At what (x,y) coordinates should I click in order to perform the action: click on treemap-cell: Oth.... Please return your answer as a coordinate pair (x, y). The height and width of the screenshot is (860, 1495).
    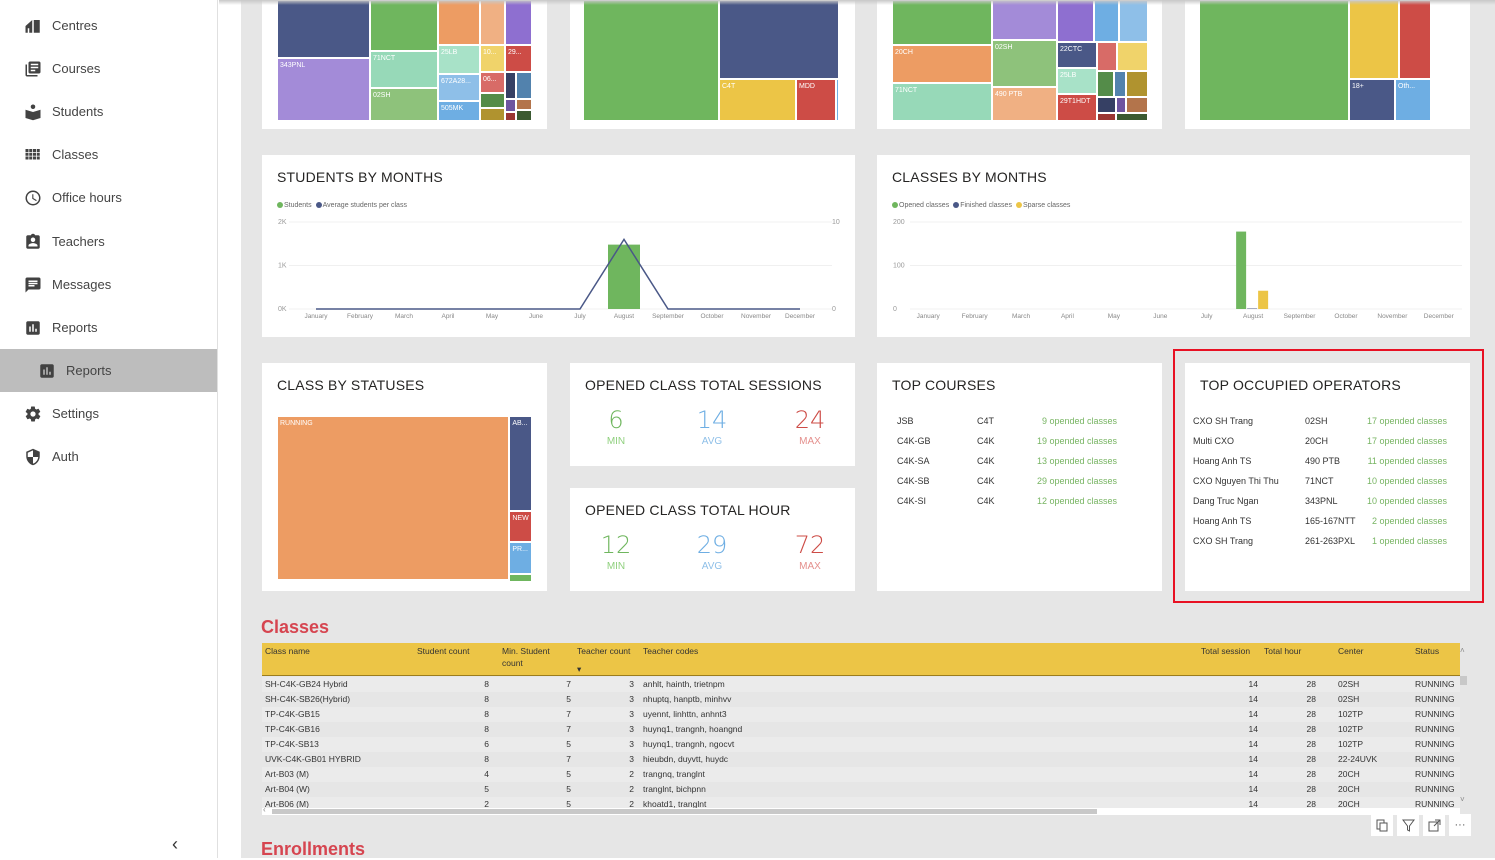
    Looking at the image, I should click on (1413, 100).